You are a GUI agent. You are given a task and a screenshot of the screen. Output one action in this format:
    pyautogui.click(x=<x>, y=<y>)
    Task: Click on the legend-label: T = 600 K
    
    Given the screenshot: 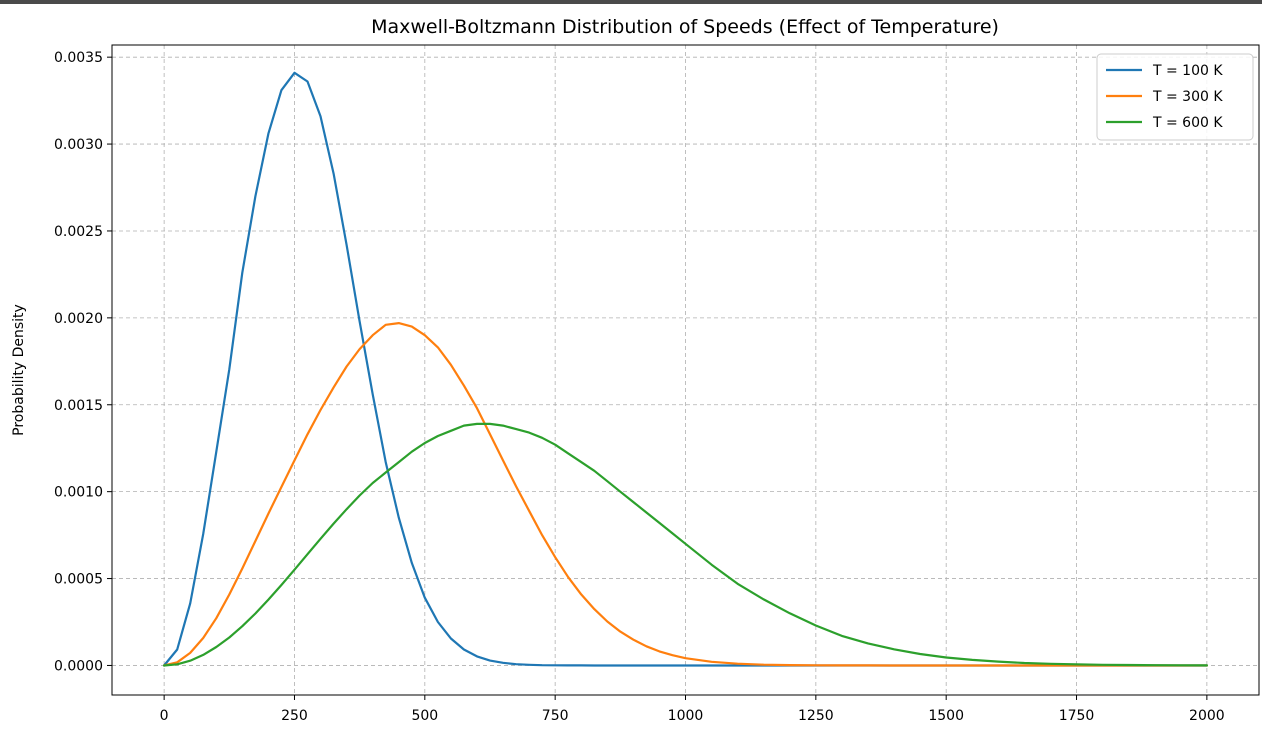 What is the action you would take?
    pyautogui.click(x=1187, y=123)
    